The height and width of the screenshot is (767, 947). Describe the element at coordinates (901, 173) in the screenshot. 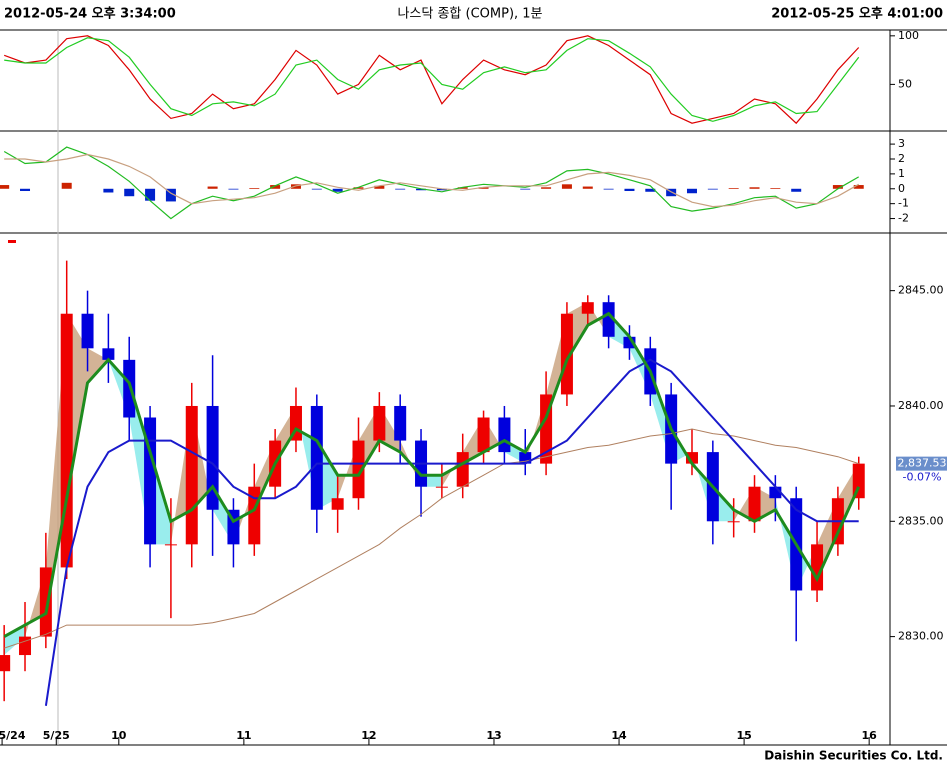

I see `y-tick-label: 1` at that location.